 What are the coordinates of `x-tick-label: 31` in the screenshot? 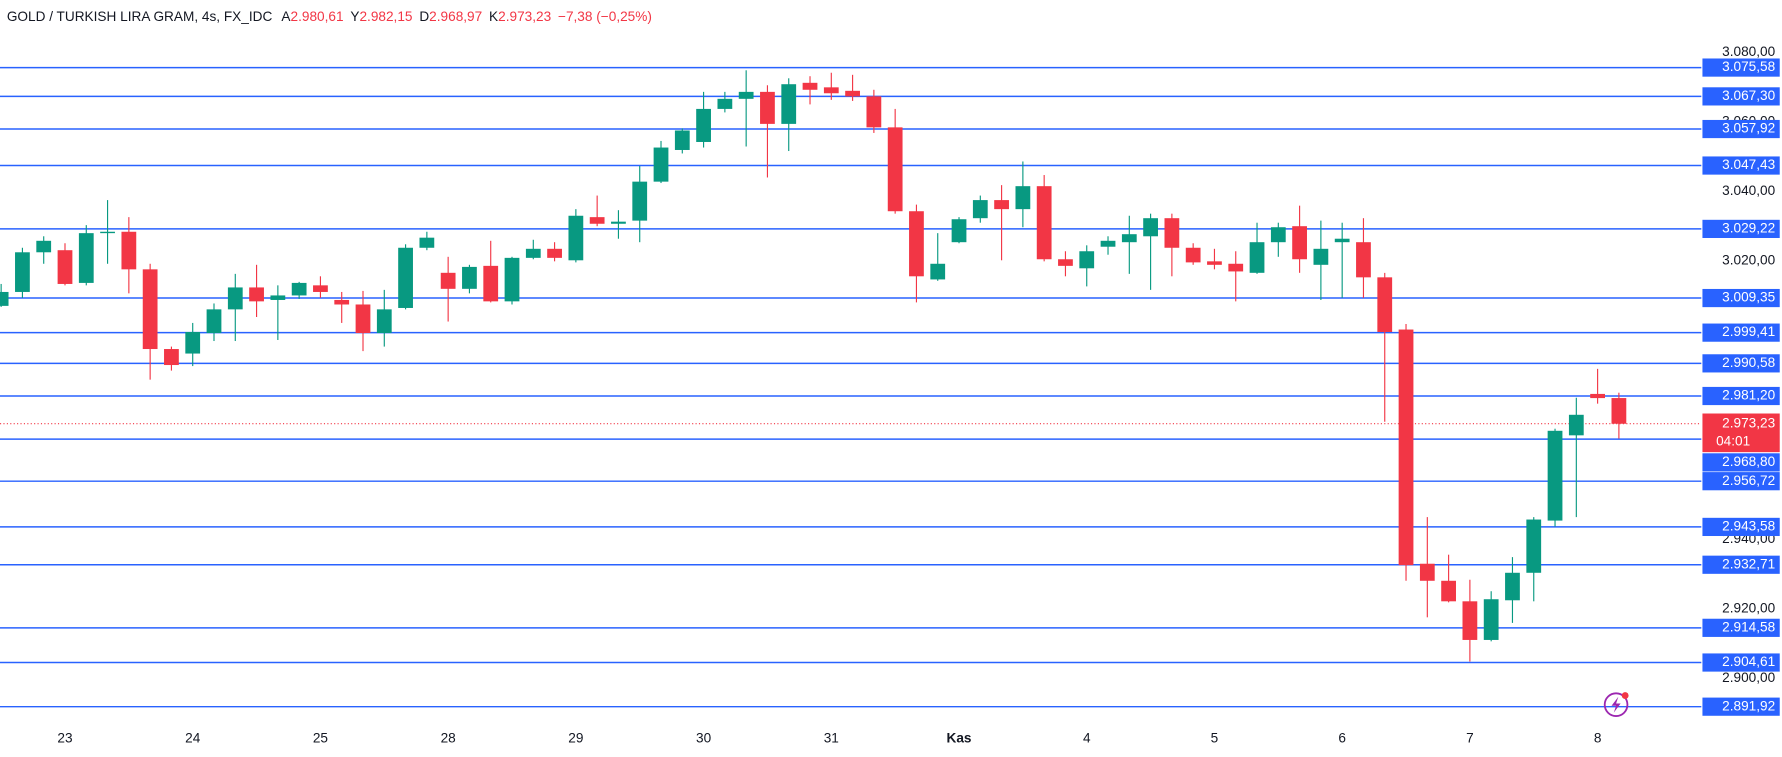 It's located at (831, 737).